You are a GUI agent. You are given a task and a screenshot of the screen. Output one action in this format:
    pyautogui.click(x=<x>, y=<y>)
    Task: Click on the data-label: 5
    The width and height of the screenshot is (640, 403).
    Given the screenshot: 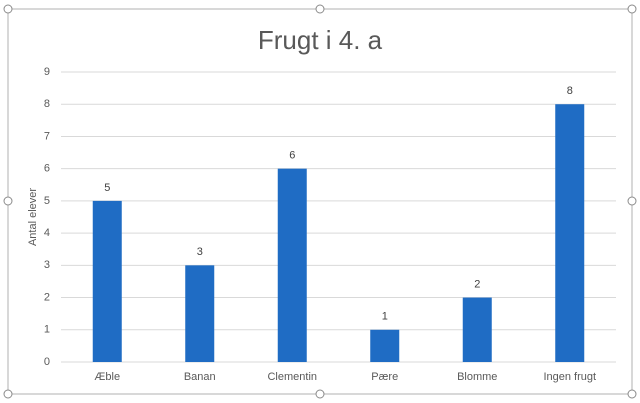 What is the action you would take?
    pyautogui.click(x=107, y=188)
    